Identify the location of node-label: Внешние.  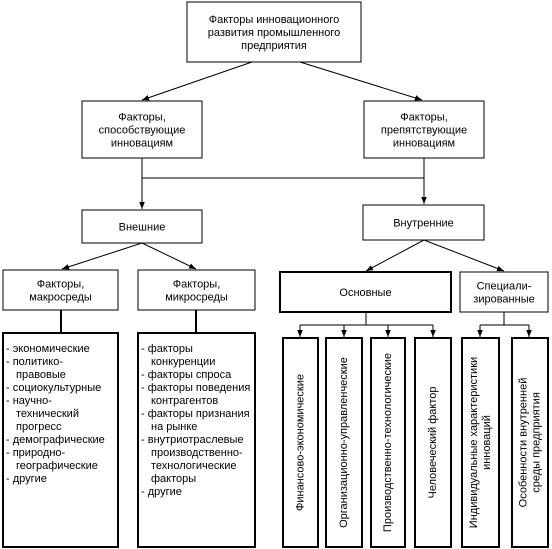
(142, 227).